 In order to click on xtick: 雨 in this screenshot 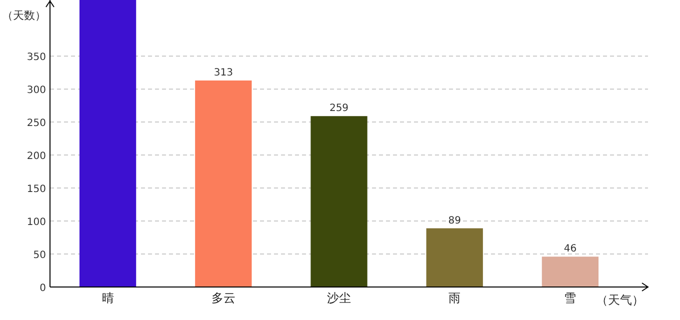, I will do `click(454, 298)`.